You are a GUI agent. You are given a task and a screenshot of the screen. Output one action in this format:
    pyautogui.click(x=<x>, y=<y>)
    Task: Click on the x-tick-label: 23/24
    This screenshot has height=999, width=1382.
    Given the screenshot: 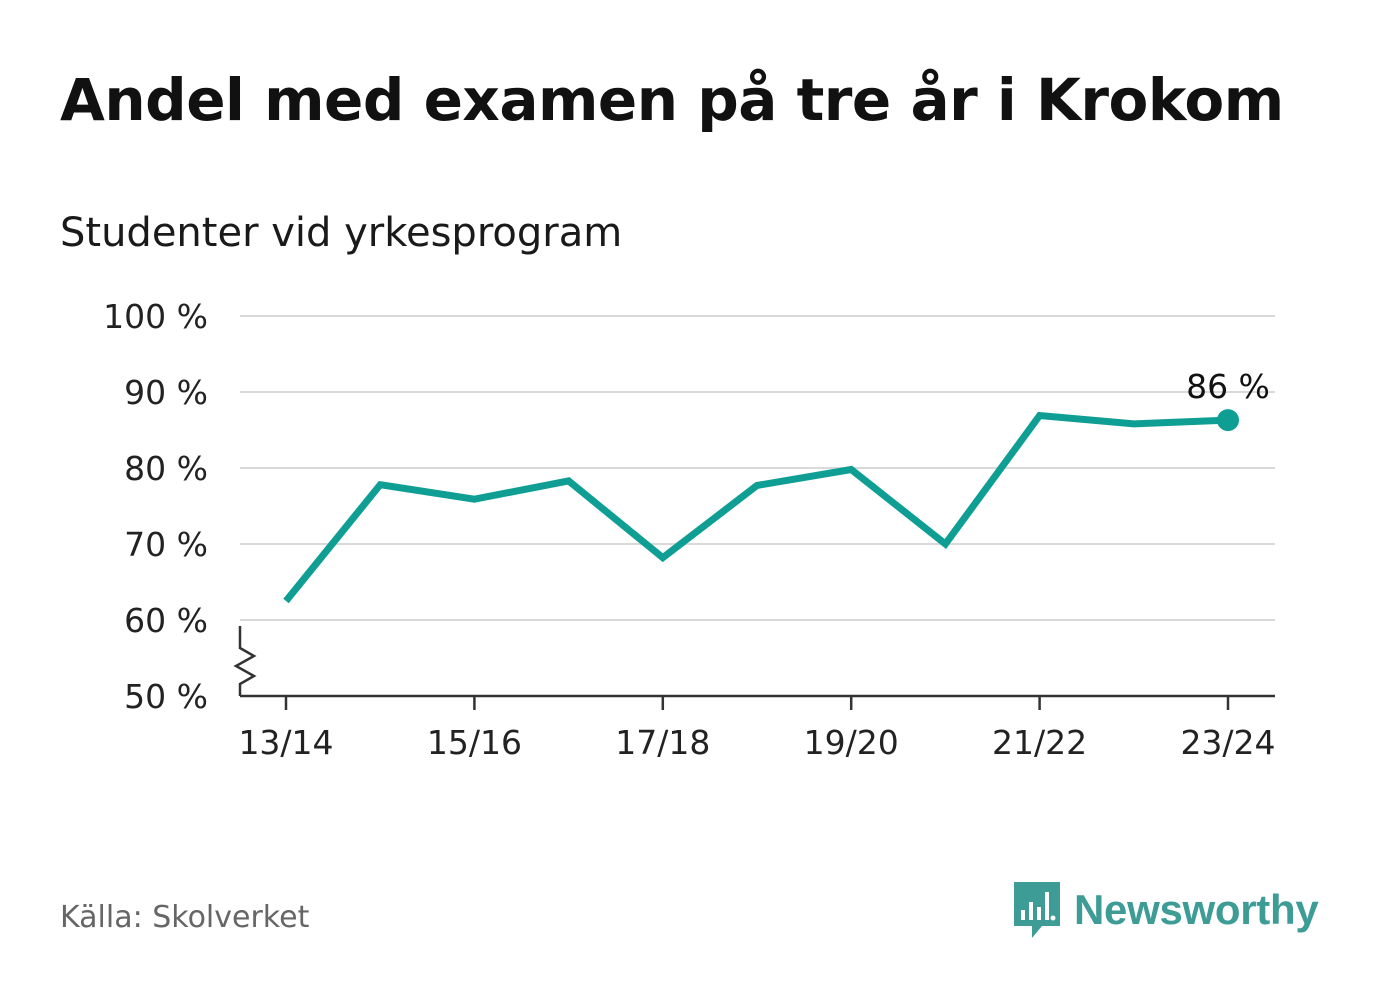 What is the action you would take?
    pyautogui.click(x=1227, y=742)
    